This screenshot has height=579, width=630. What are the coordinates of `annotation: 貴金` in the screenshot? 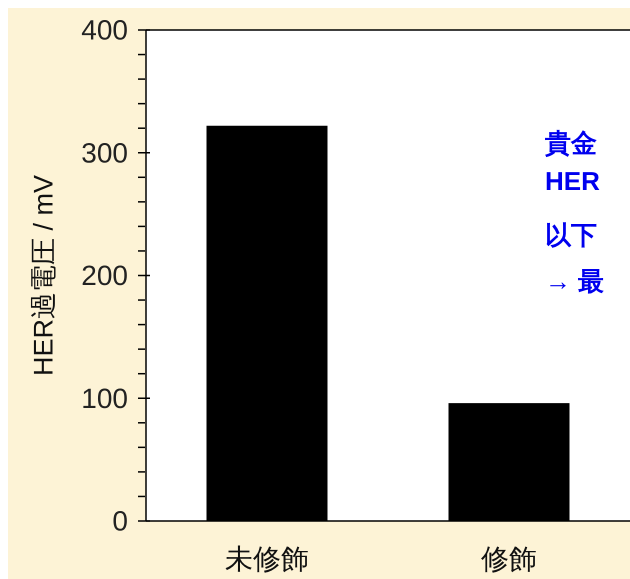 It's located at (571, 143).